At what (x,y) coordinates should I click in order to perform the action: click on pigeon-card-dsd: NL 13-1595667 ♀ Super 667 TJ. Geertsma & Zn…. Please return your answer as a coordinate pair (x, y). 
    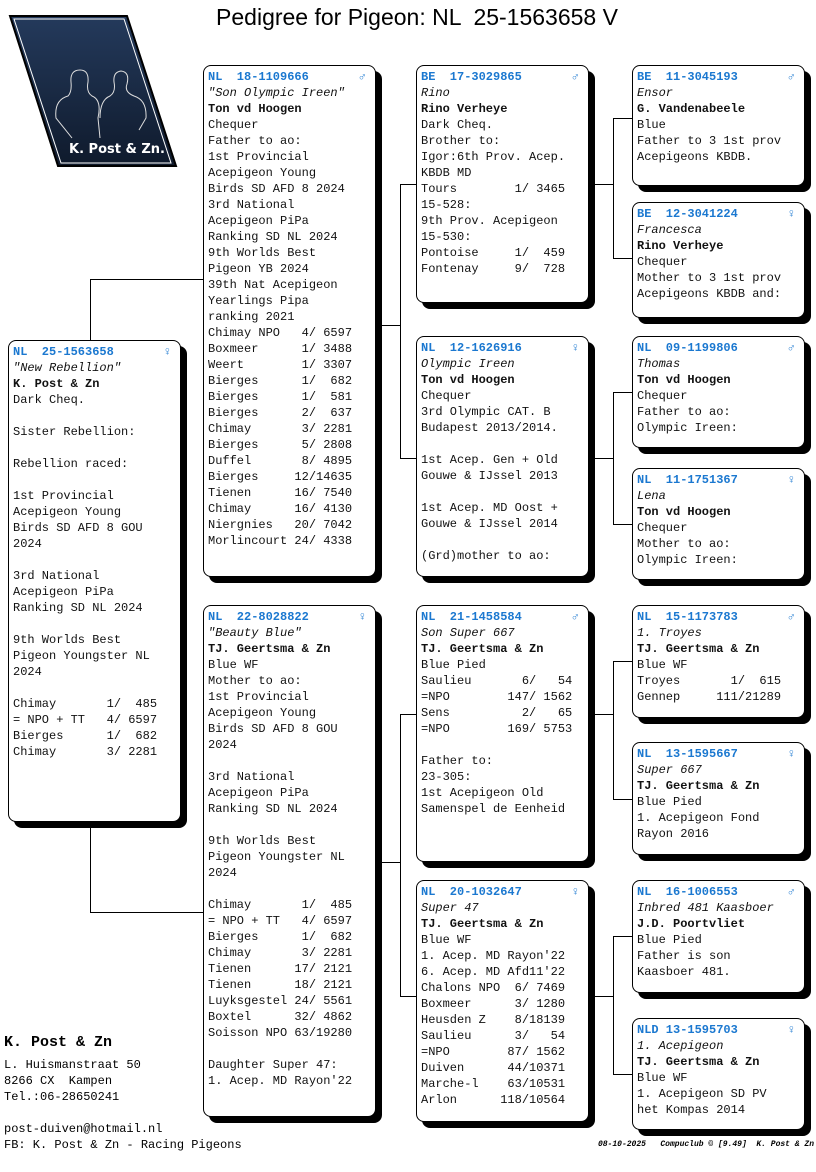
    Looking at the image, I should click on (718, 798).